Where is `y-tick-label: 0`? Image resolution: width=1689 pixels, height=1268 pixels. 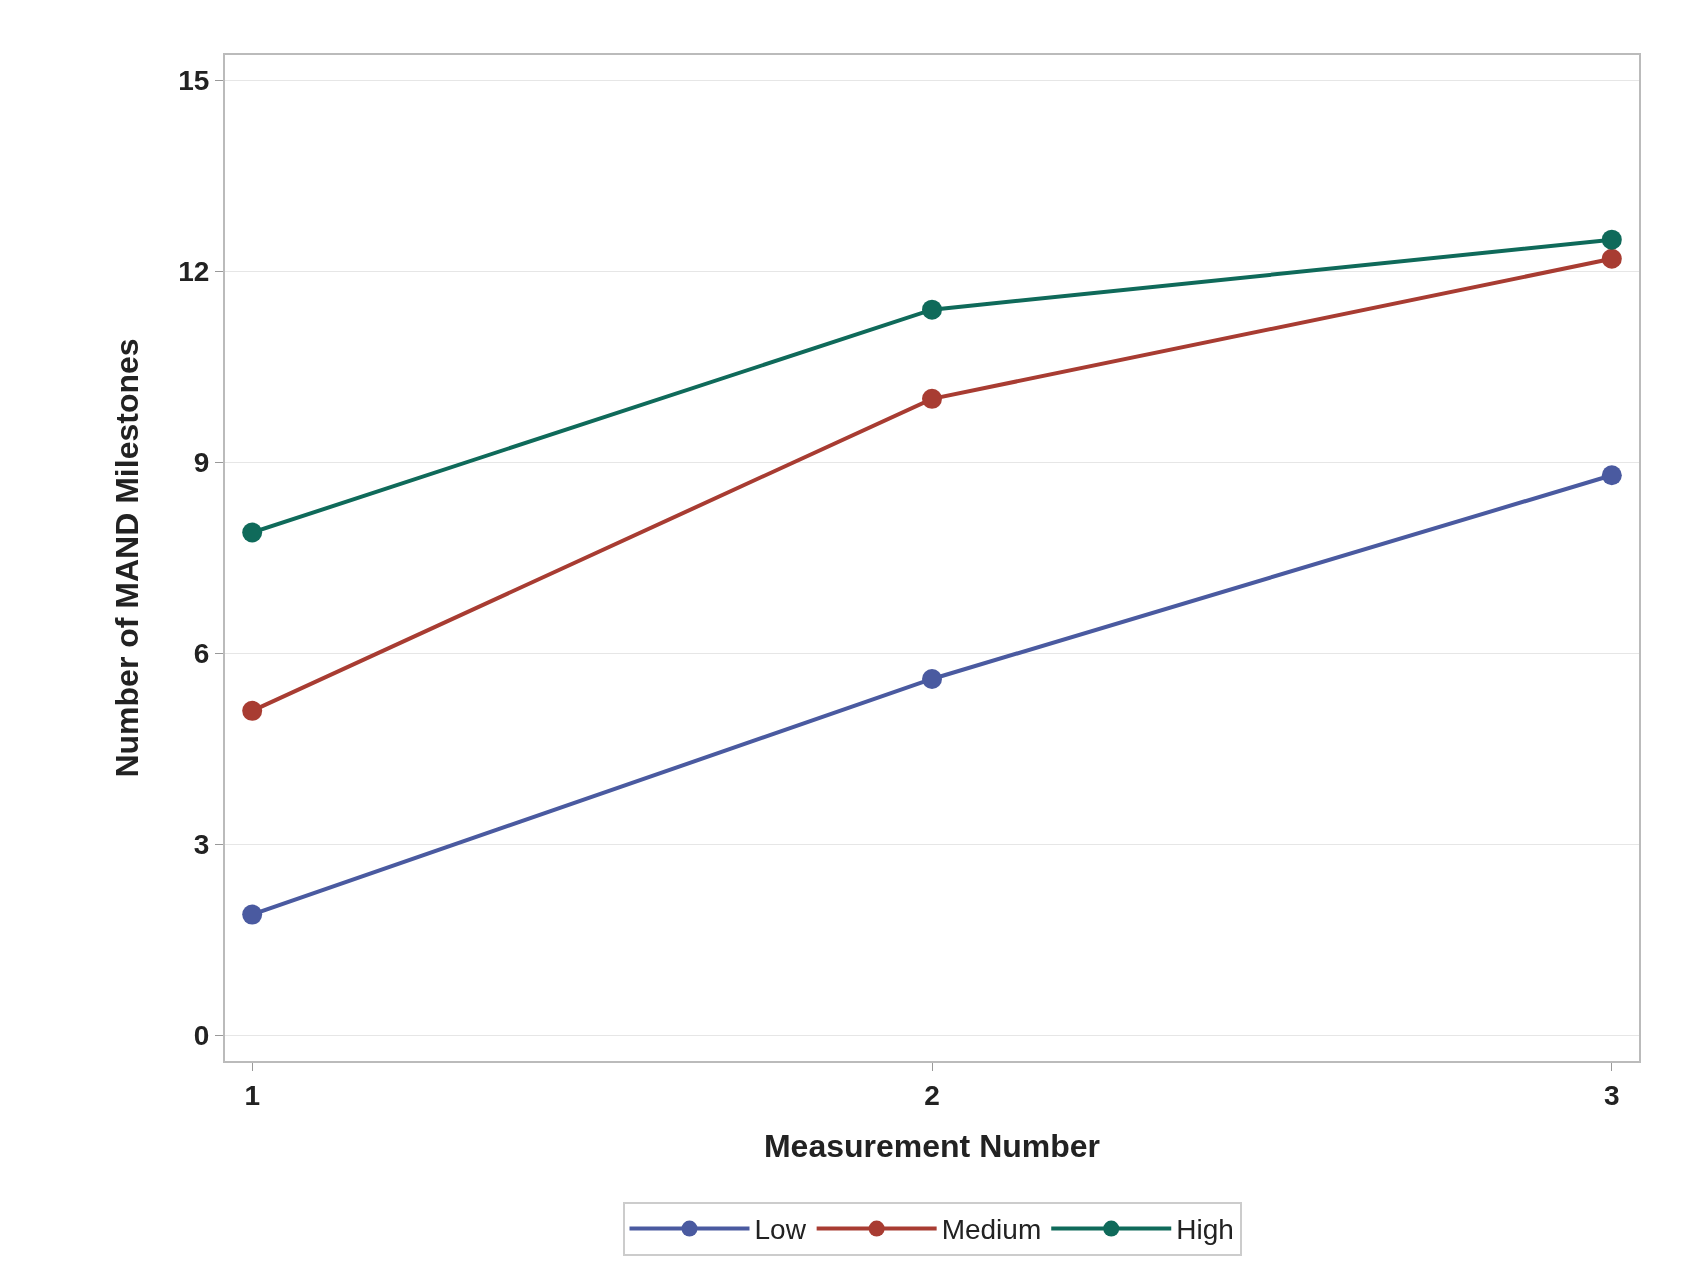
y-tick-label: 0 is located at coordinates (201, 1036).